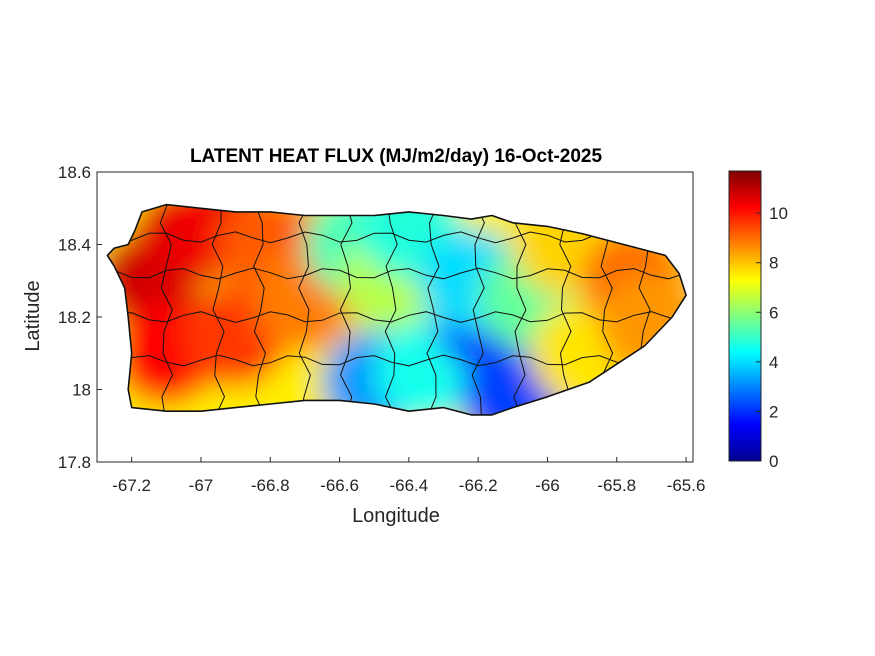  What do you see at coordinates (408, 485) in the screenshot?
I see `x-tick-label: -66.4` at bounding box center [408, 485].